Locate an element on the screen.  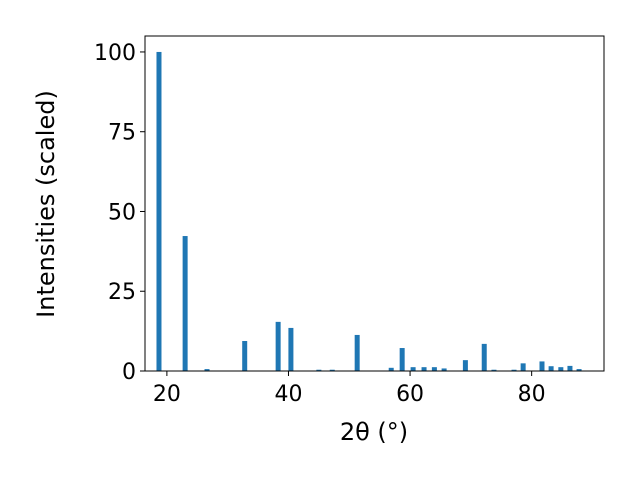
y-tick-label: 0 is located at coordinates (129, 372).